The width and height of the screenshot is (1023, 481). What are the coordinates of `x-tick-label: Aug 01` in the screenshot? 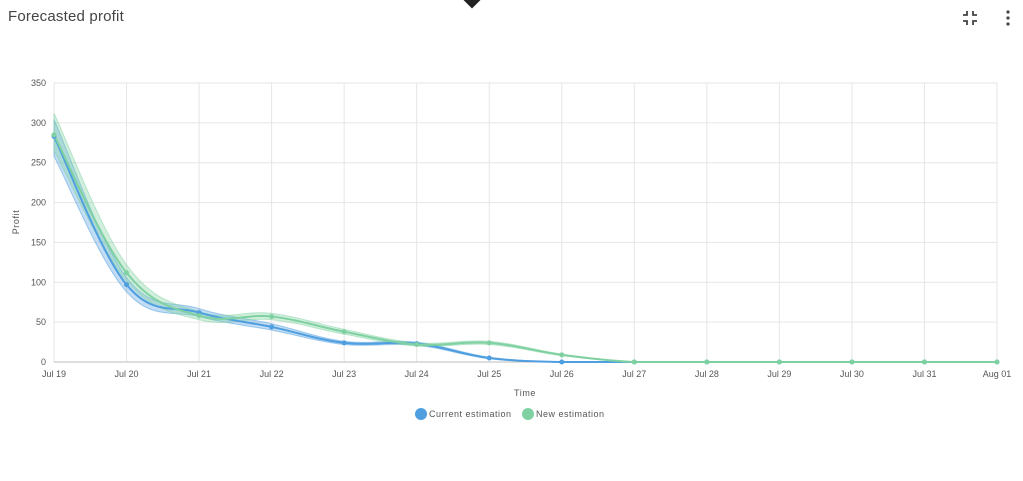 It's located at (997, 374).